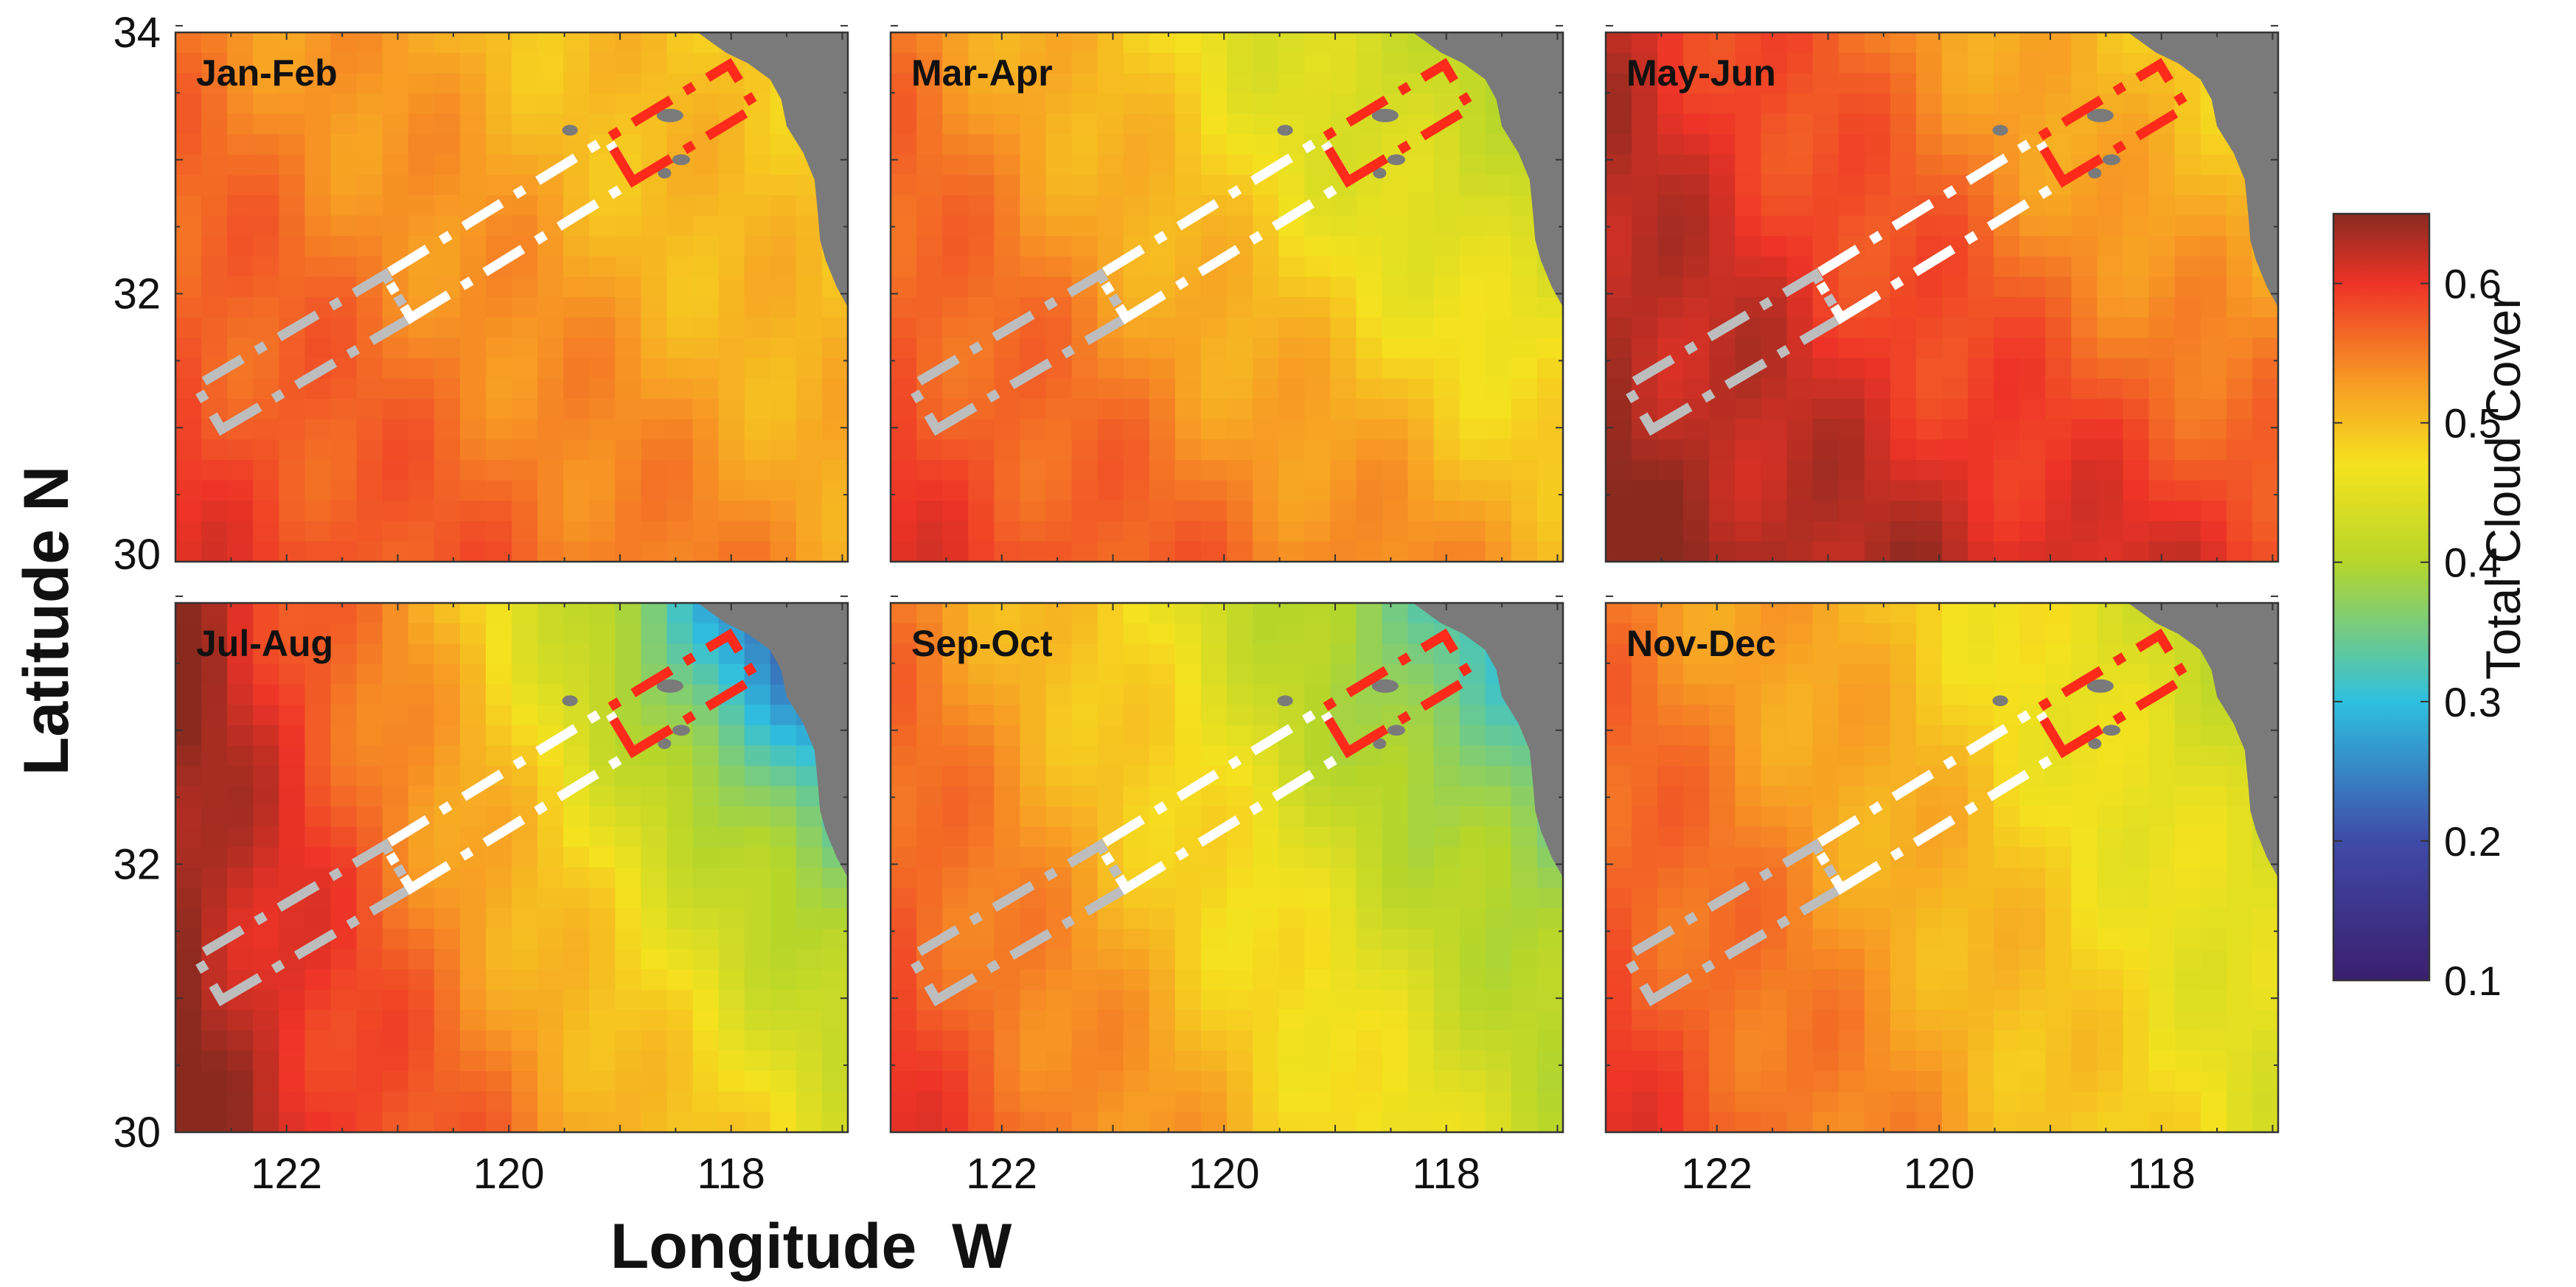 This screenshot has height=1287, width=2576. What do you see at coordinates (2473, 841) in the screenshot?
I see `colorbar-tick-label: 0.2` at bounding box center [2473, 841].